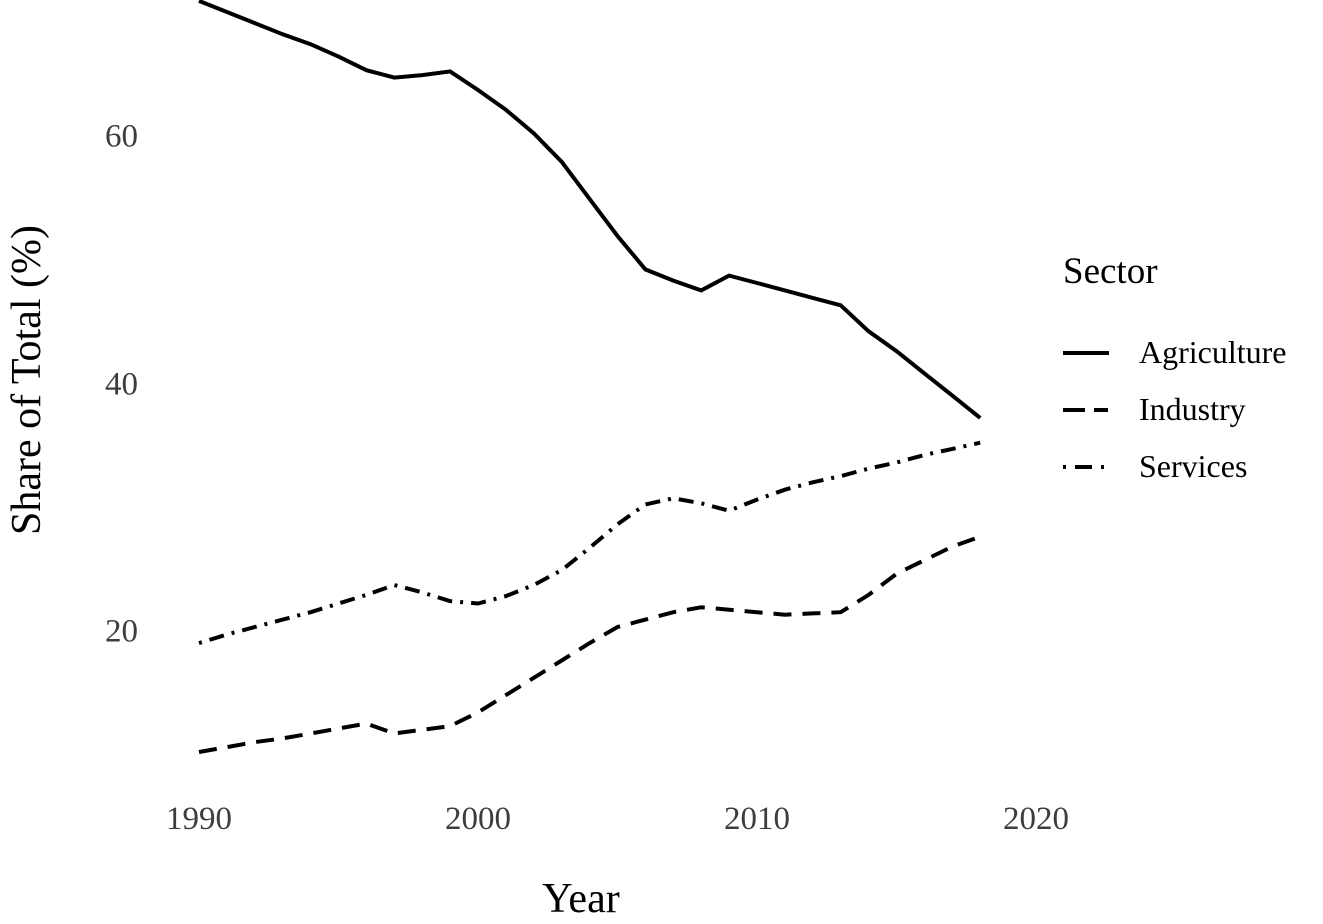 The width and height of the screenshot is (1323, 924). What do you see at coordinates (121, 631) in the screenshot?
I see `y-tick-label-20: 20` at bounding box center [121, 631].